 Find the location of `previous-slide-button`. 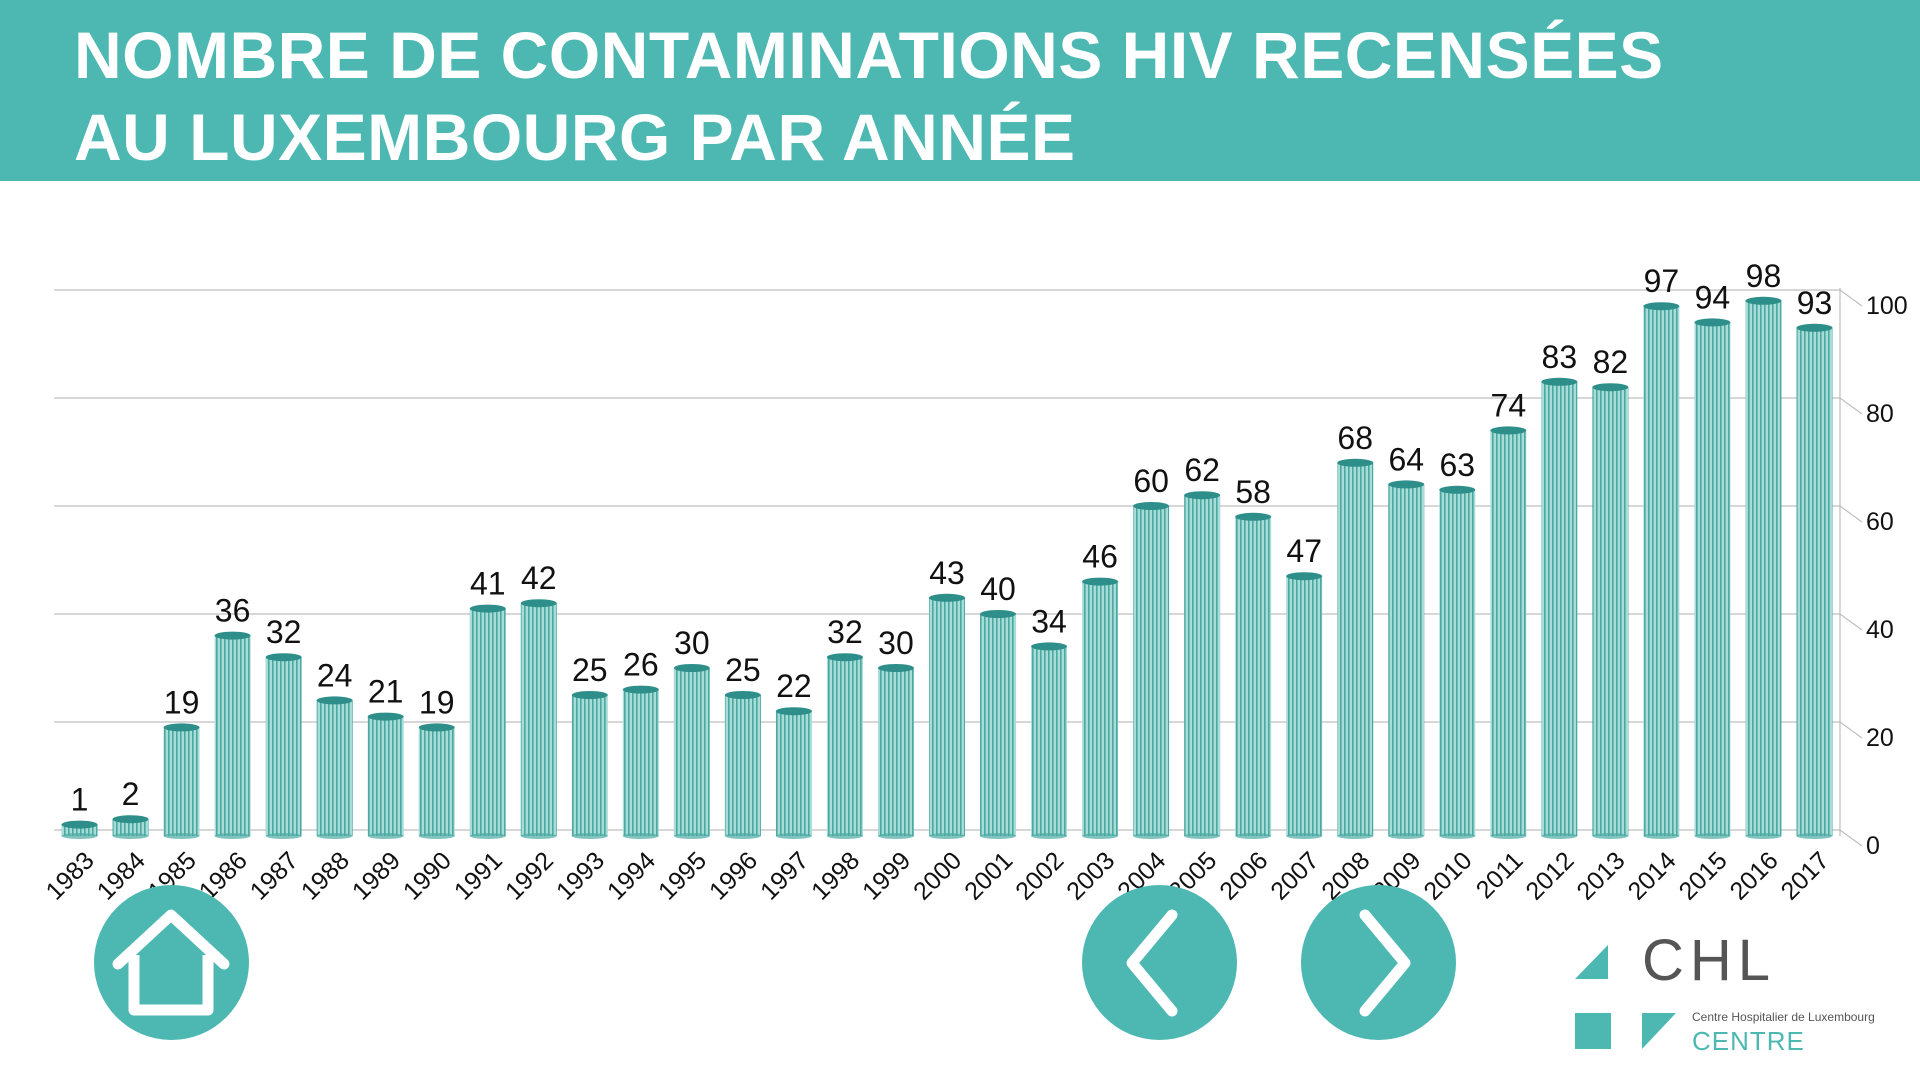

previous-slide-button is located at coordinates (1159, 962).